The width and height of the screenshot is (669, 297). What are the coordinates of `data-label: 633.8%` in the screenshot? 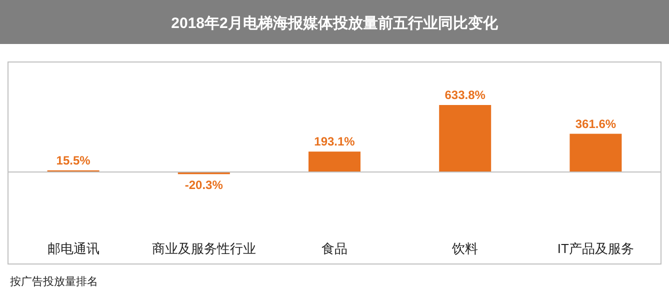 It's located at (465, 95).